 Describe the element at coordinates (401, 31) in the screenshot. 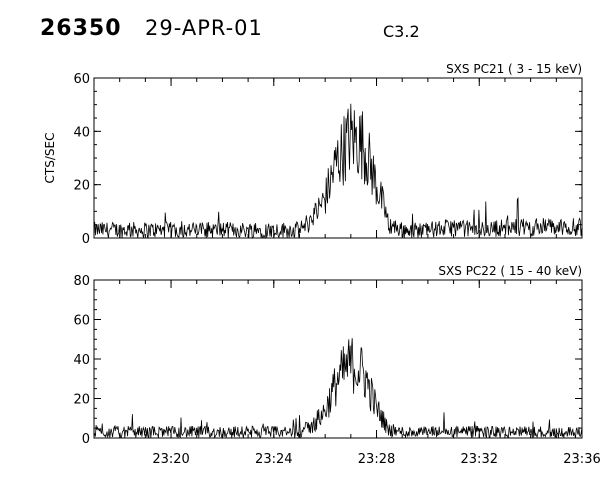

I see `flare-class-label: C3.2` at that location.